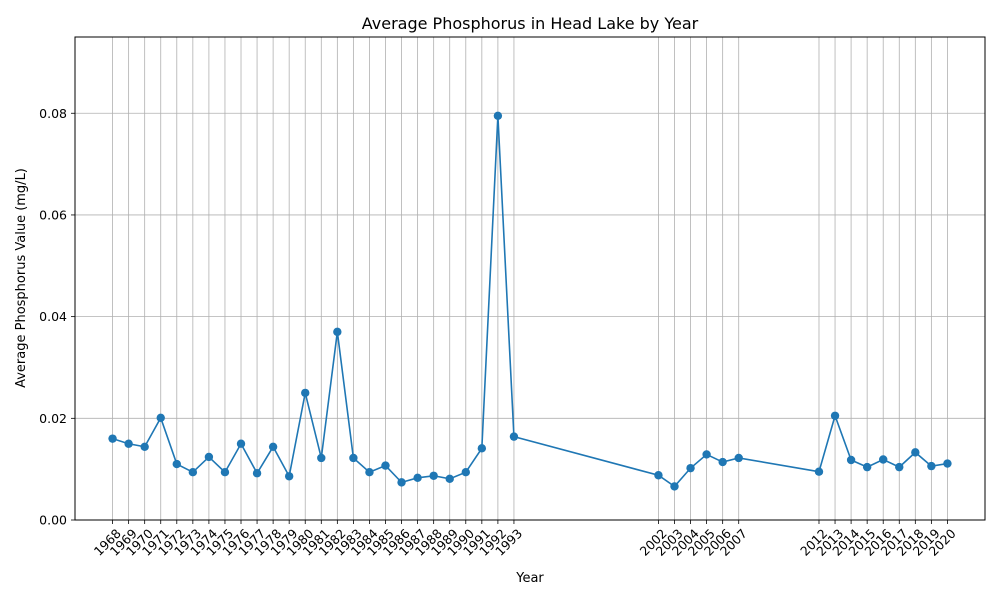 The width and height of the screenshot is (1000, 600). I want to click on x-axis-label: Year, so click(529, 578).